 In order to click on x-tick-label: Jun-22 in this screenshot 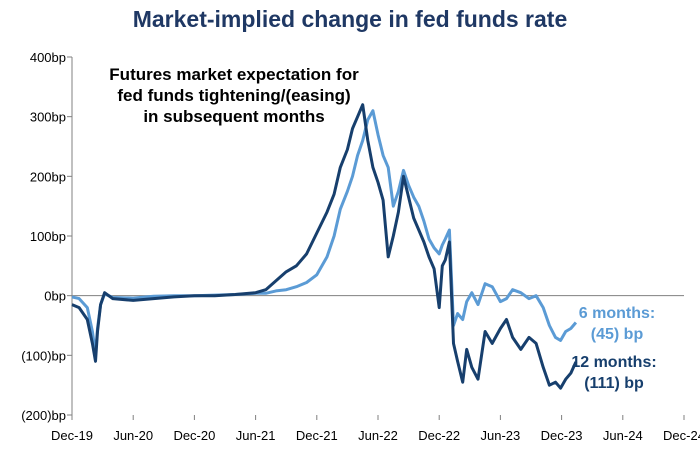, I will do `click(378, 435)`.